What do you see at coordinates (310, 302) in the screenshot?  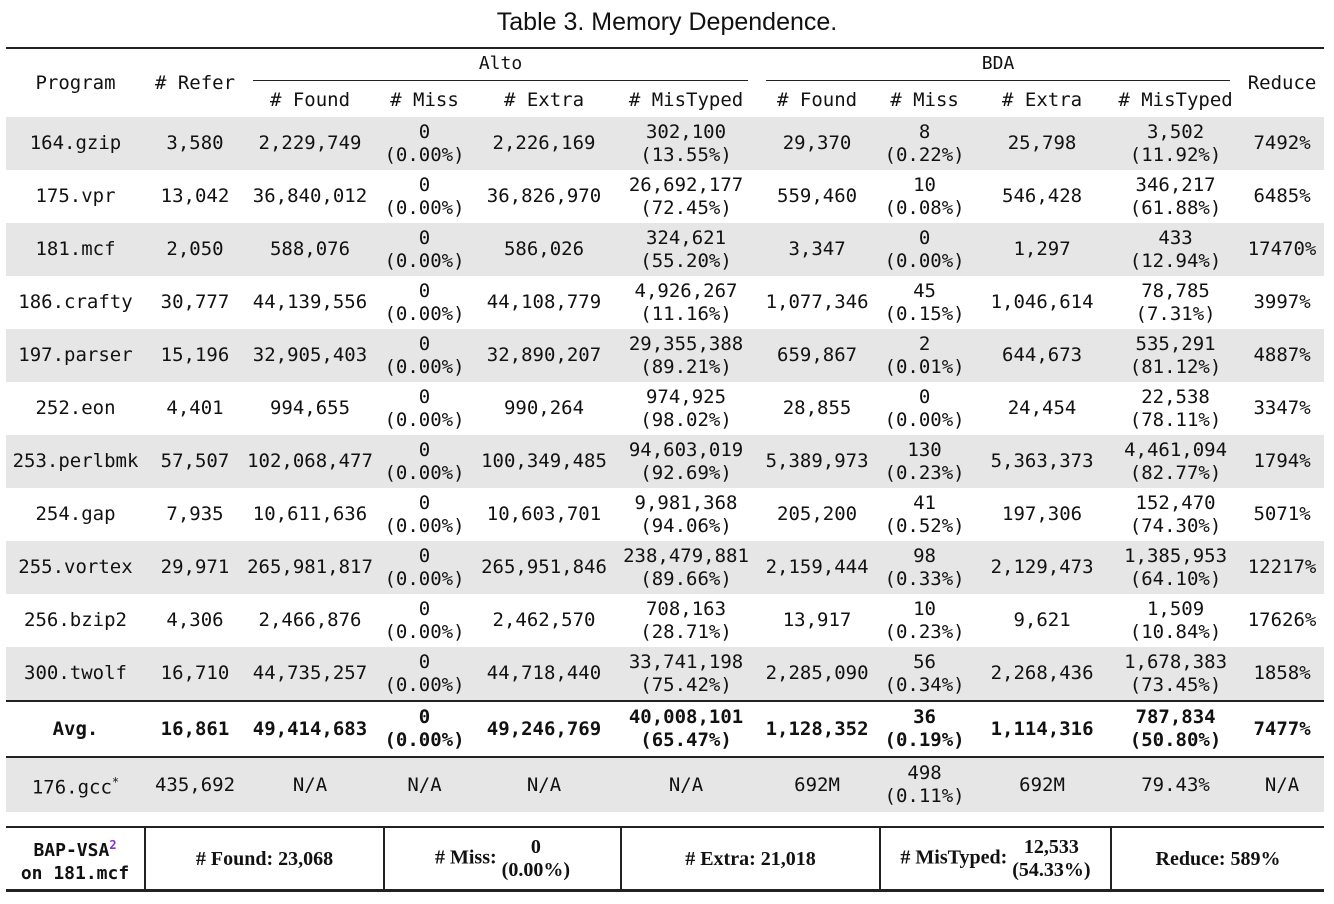 I see `alto-found-cell: 44,139,556` at bounding box center [310, 302].